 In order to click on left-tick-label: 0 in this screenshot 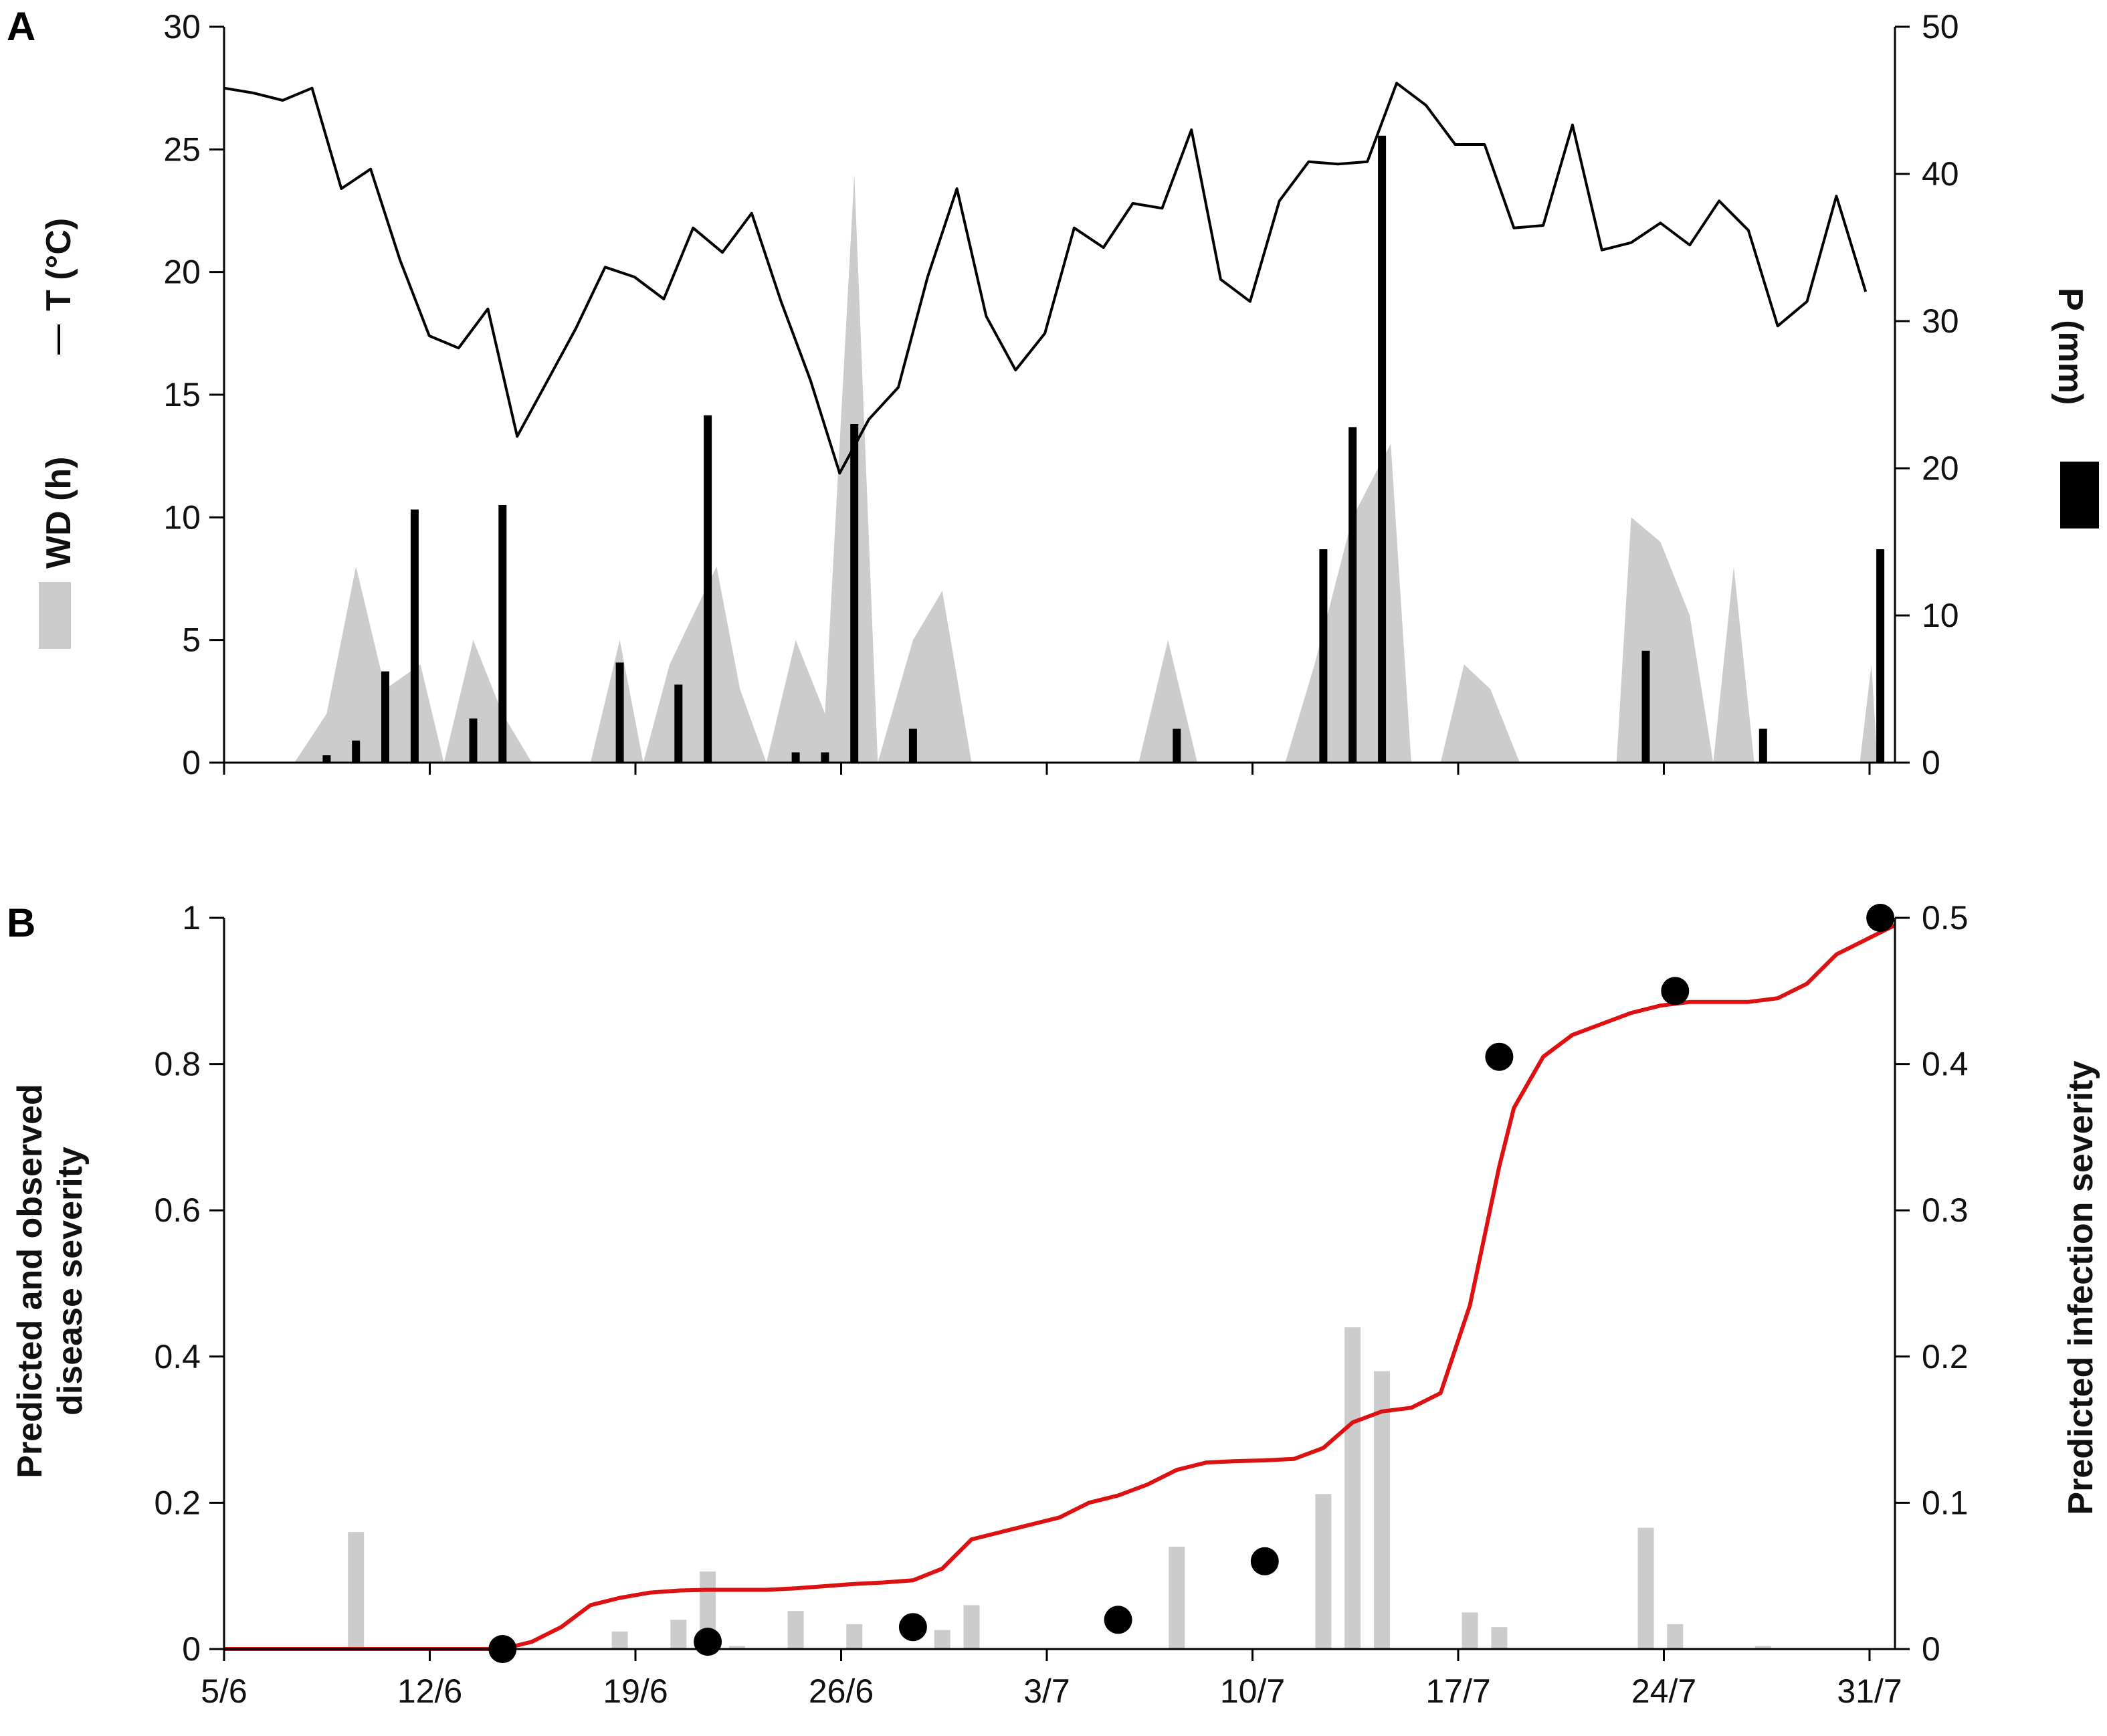, I will do `click(191, 762)`.